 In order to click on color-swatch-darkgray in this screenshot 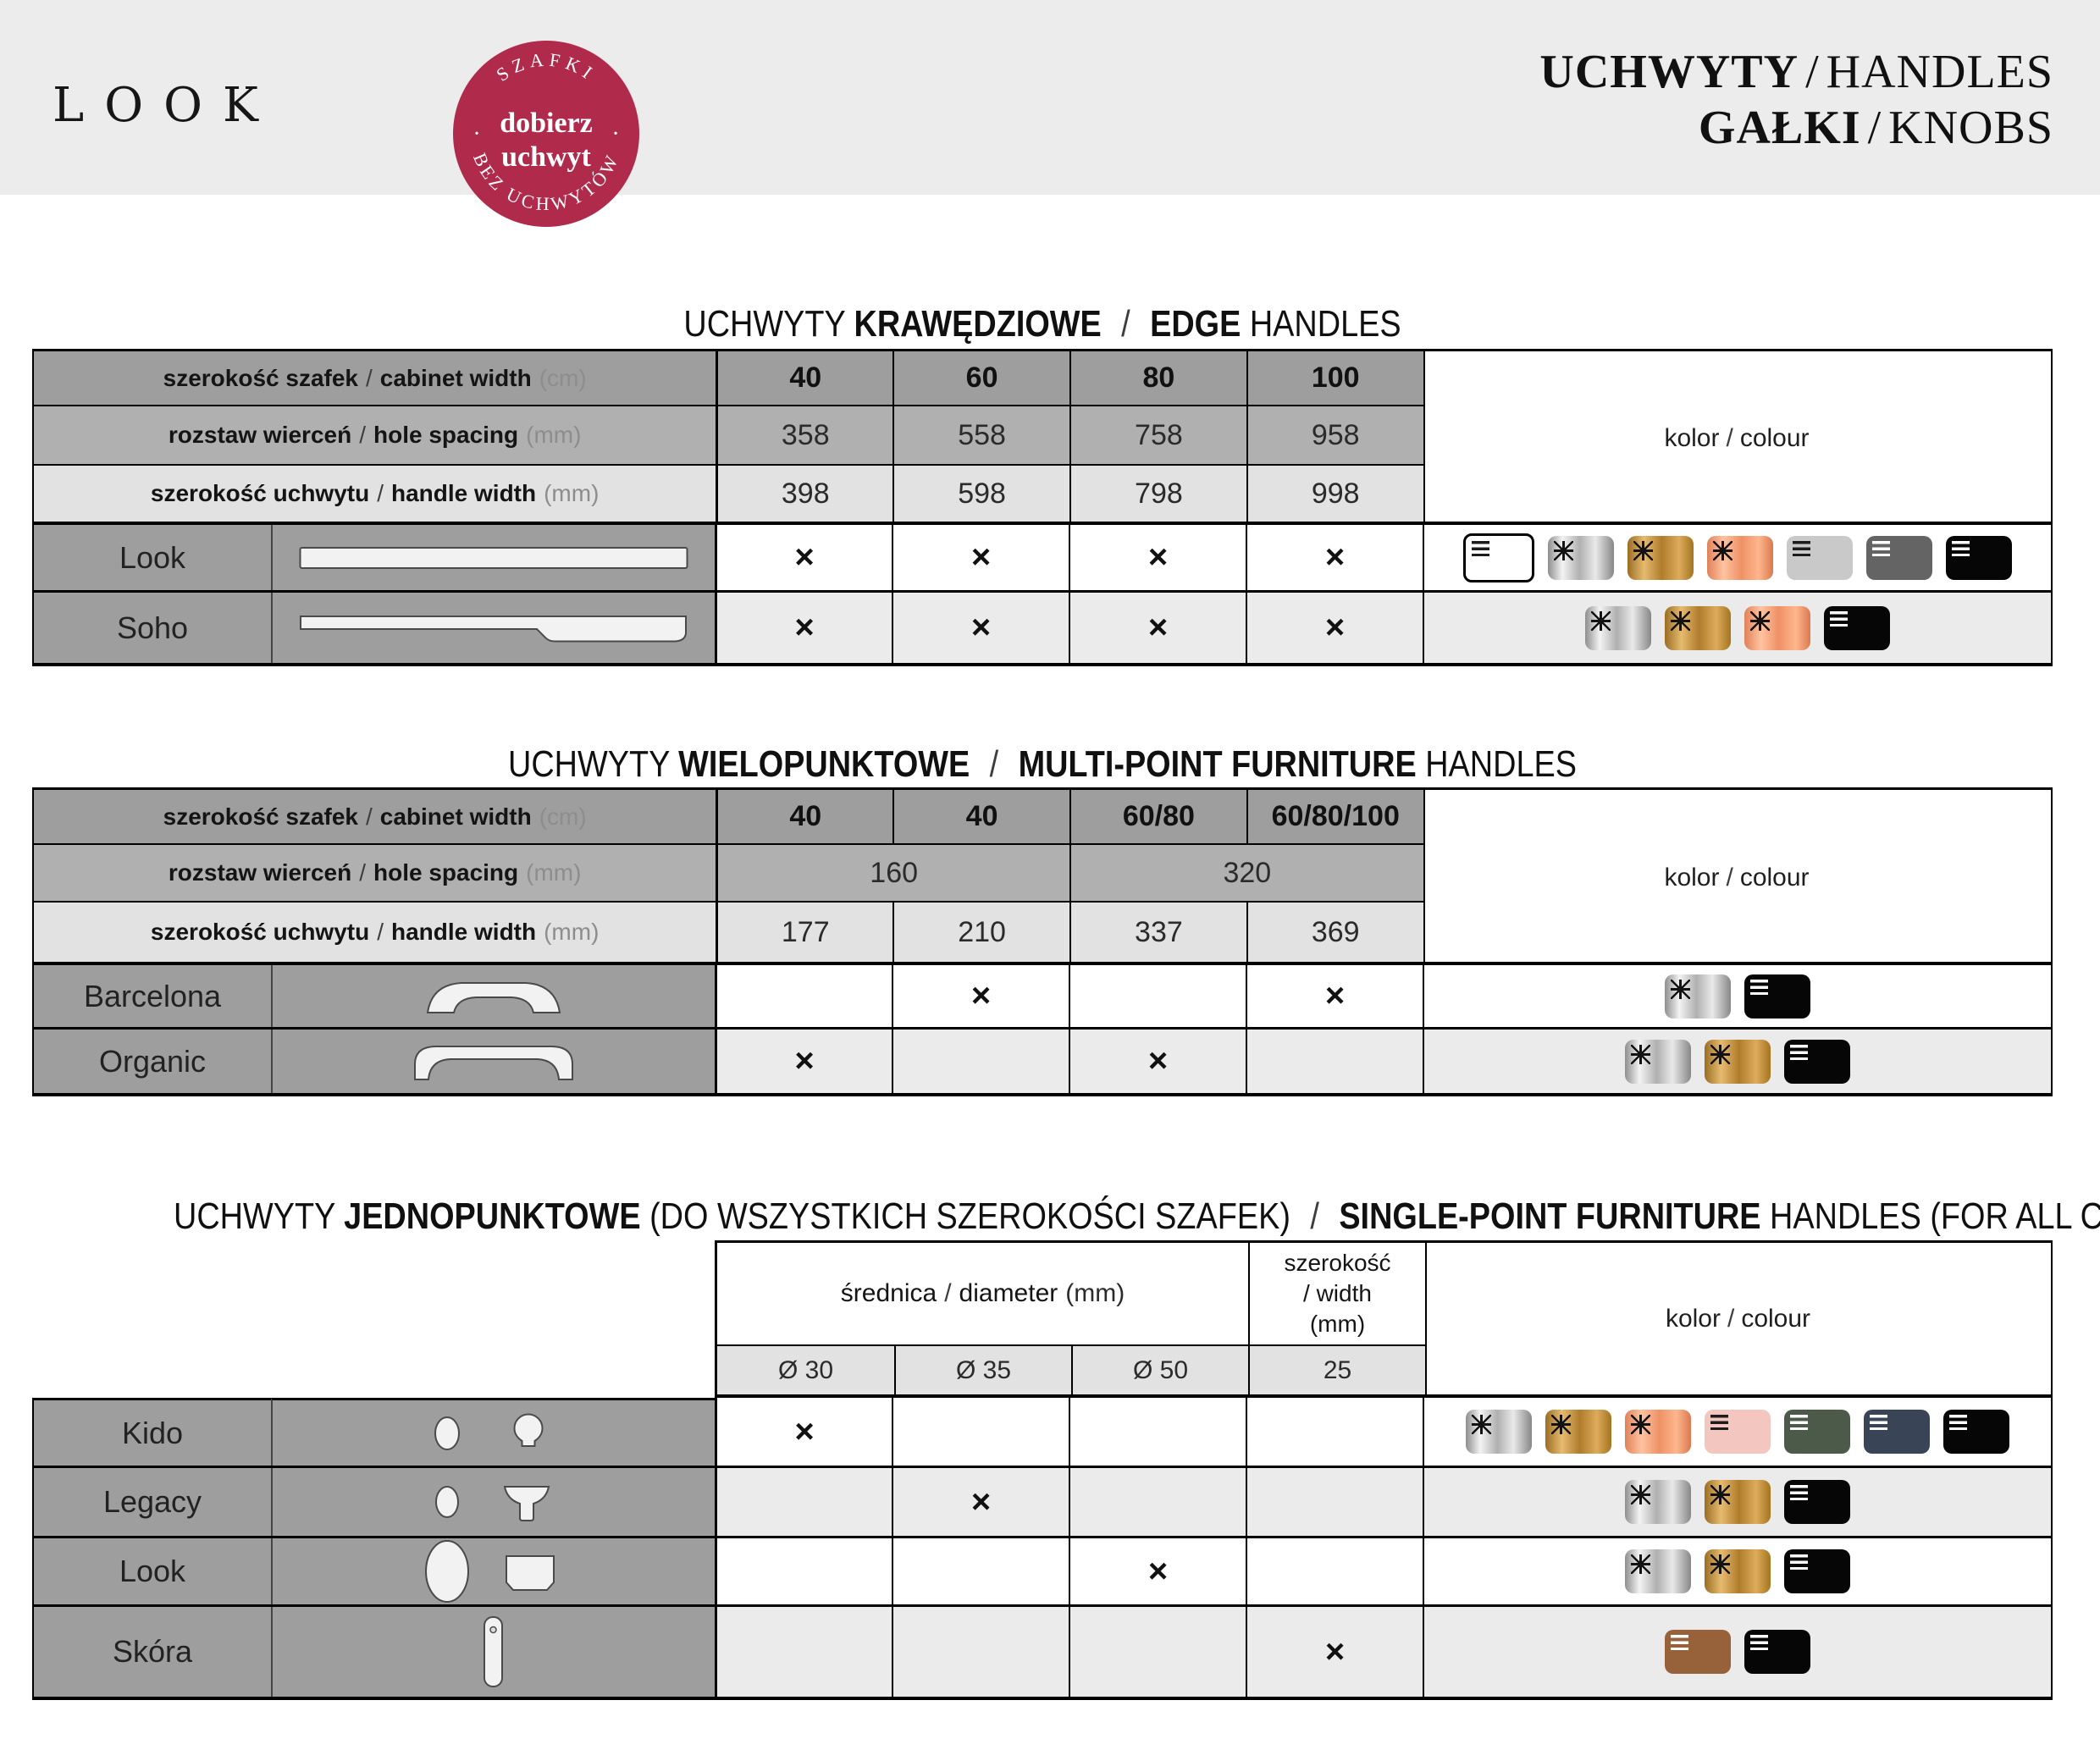, I will do `click(1899, 557)`.